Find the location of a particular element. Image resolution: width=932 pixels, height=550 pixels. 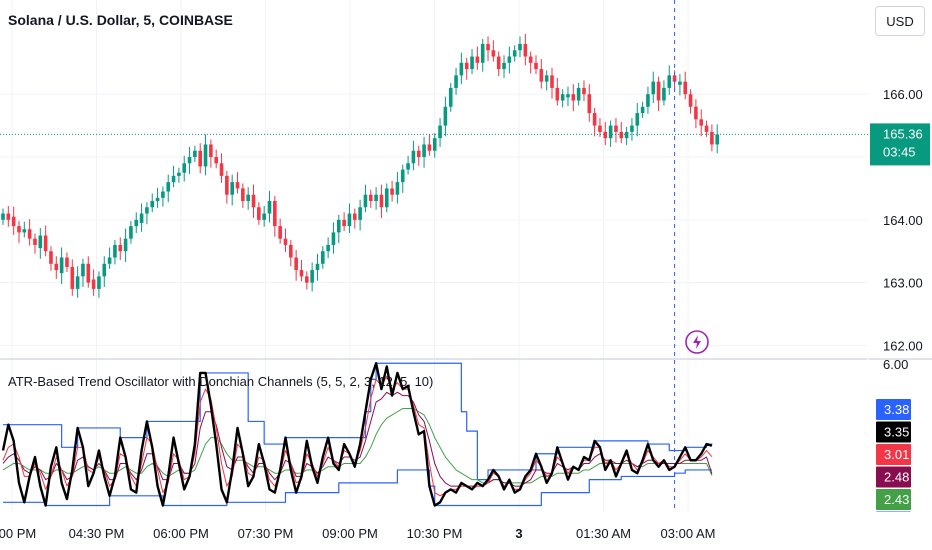

price-axis-label: 164.00 is located at coordinates (903, 220).